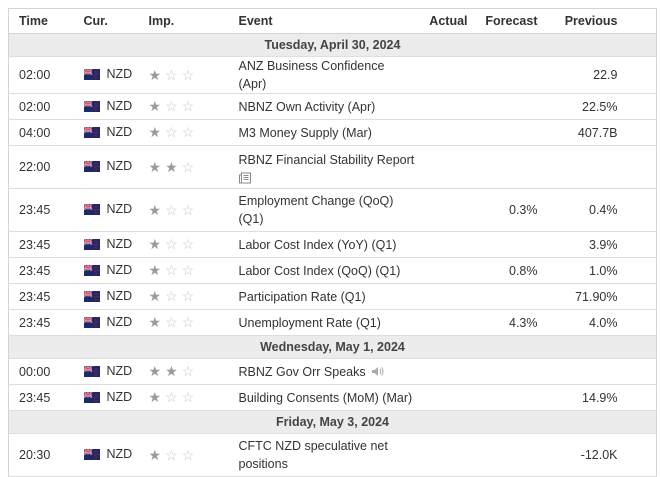 This screenshot has height=477, width=661. Describe the element at coordinates (585, 296) in the screenshot. I see `previous: 71.90%` at that location.